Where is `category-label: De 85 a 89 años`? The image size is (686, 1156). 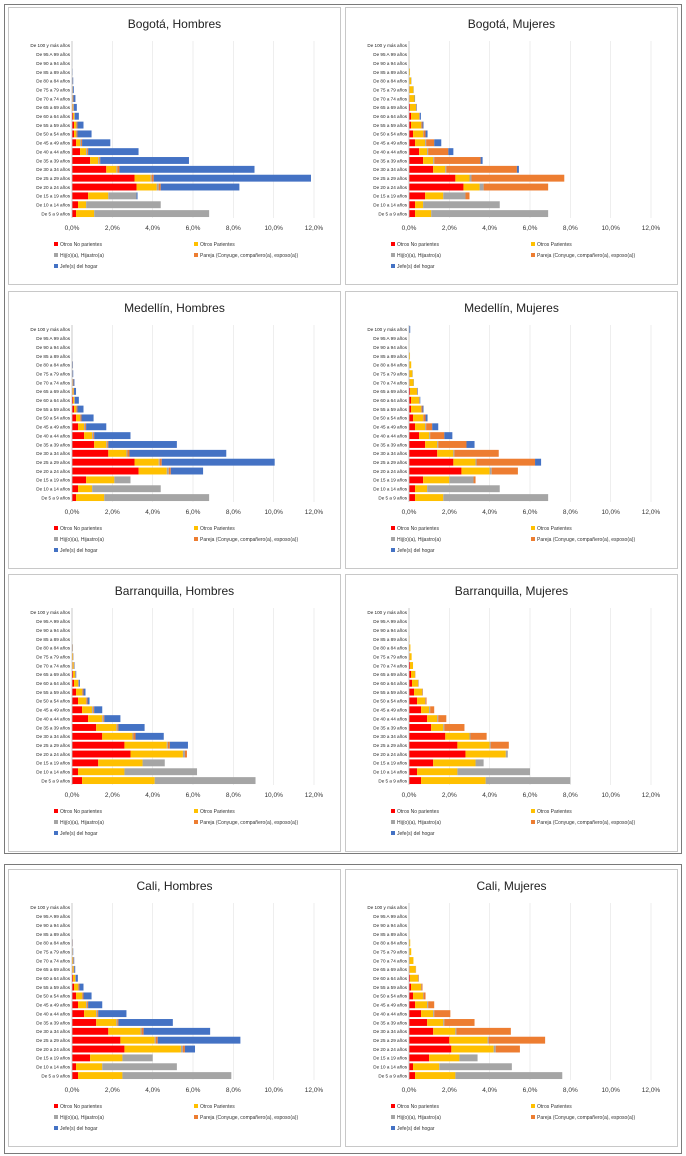 category-label: De 85 a 89 años is located at coordinates (390, 639).